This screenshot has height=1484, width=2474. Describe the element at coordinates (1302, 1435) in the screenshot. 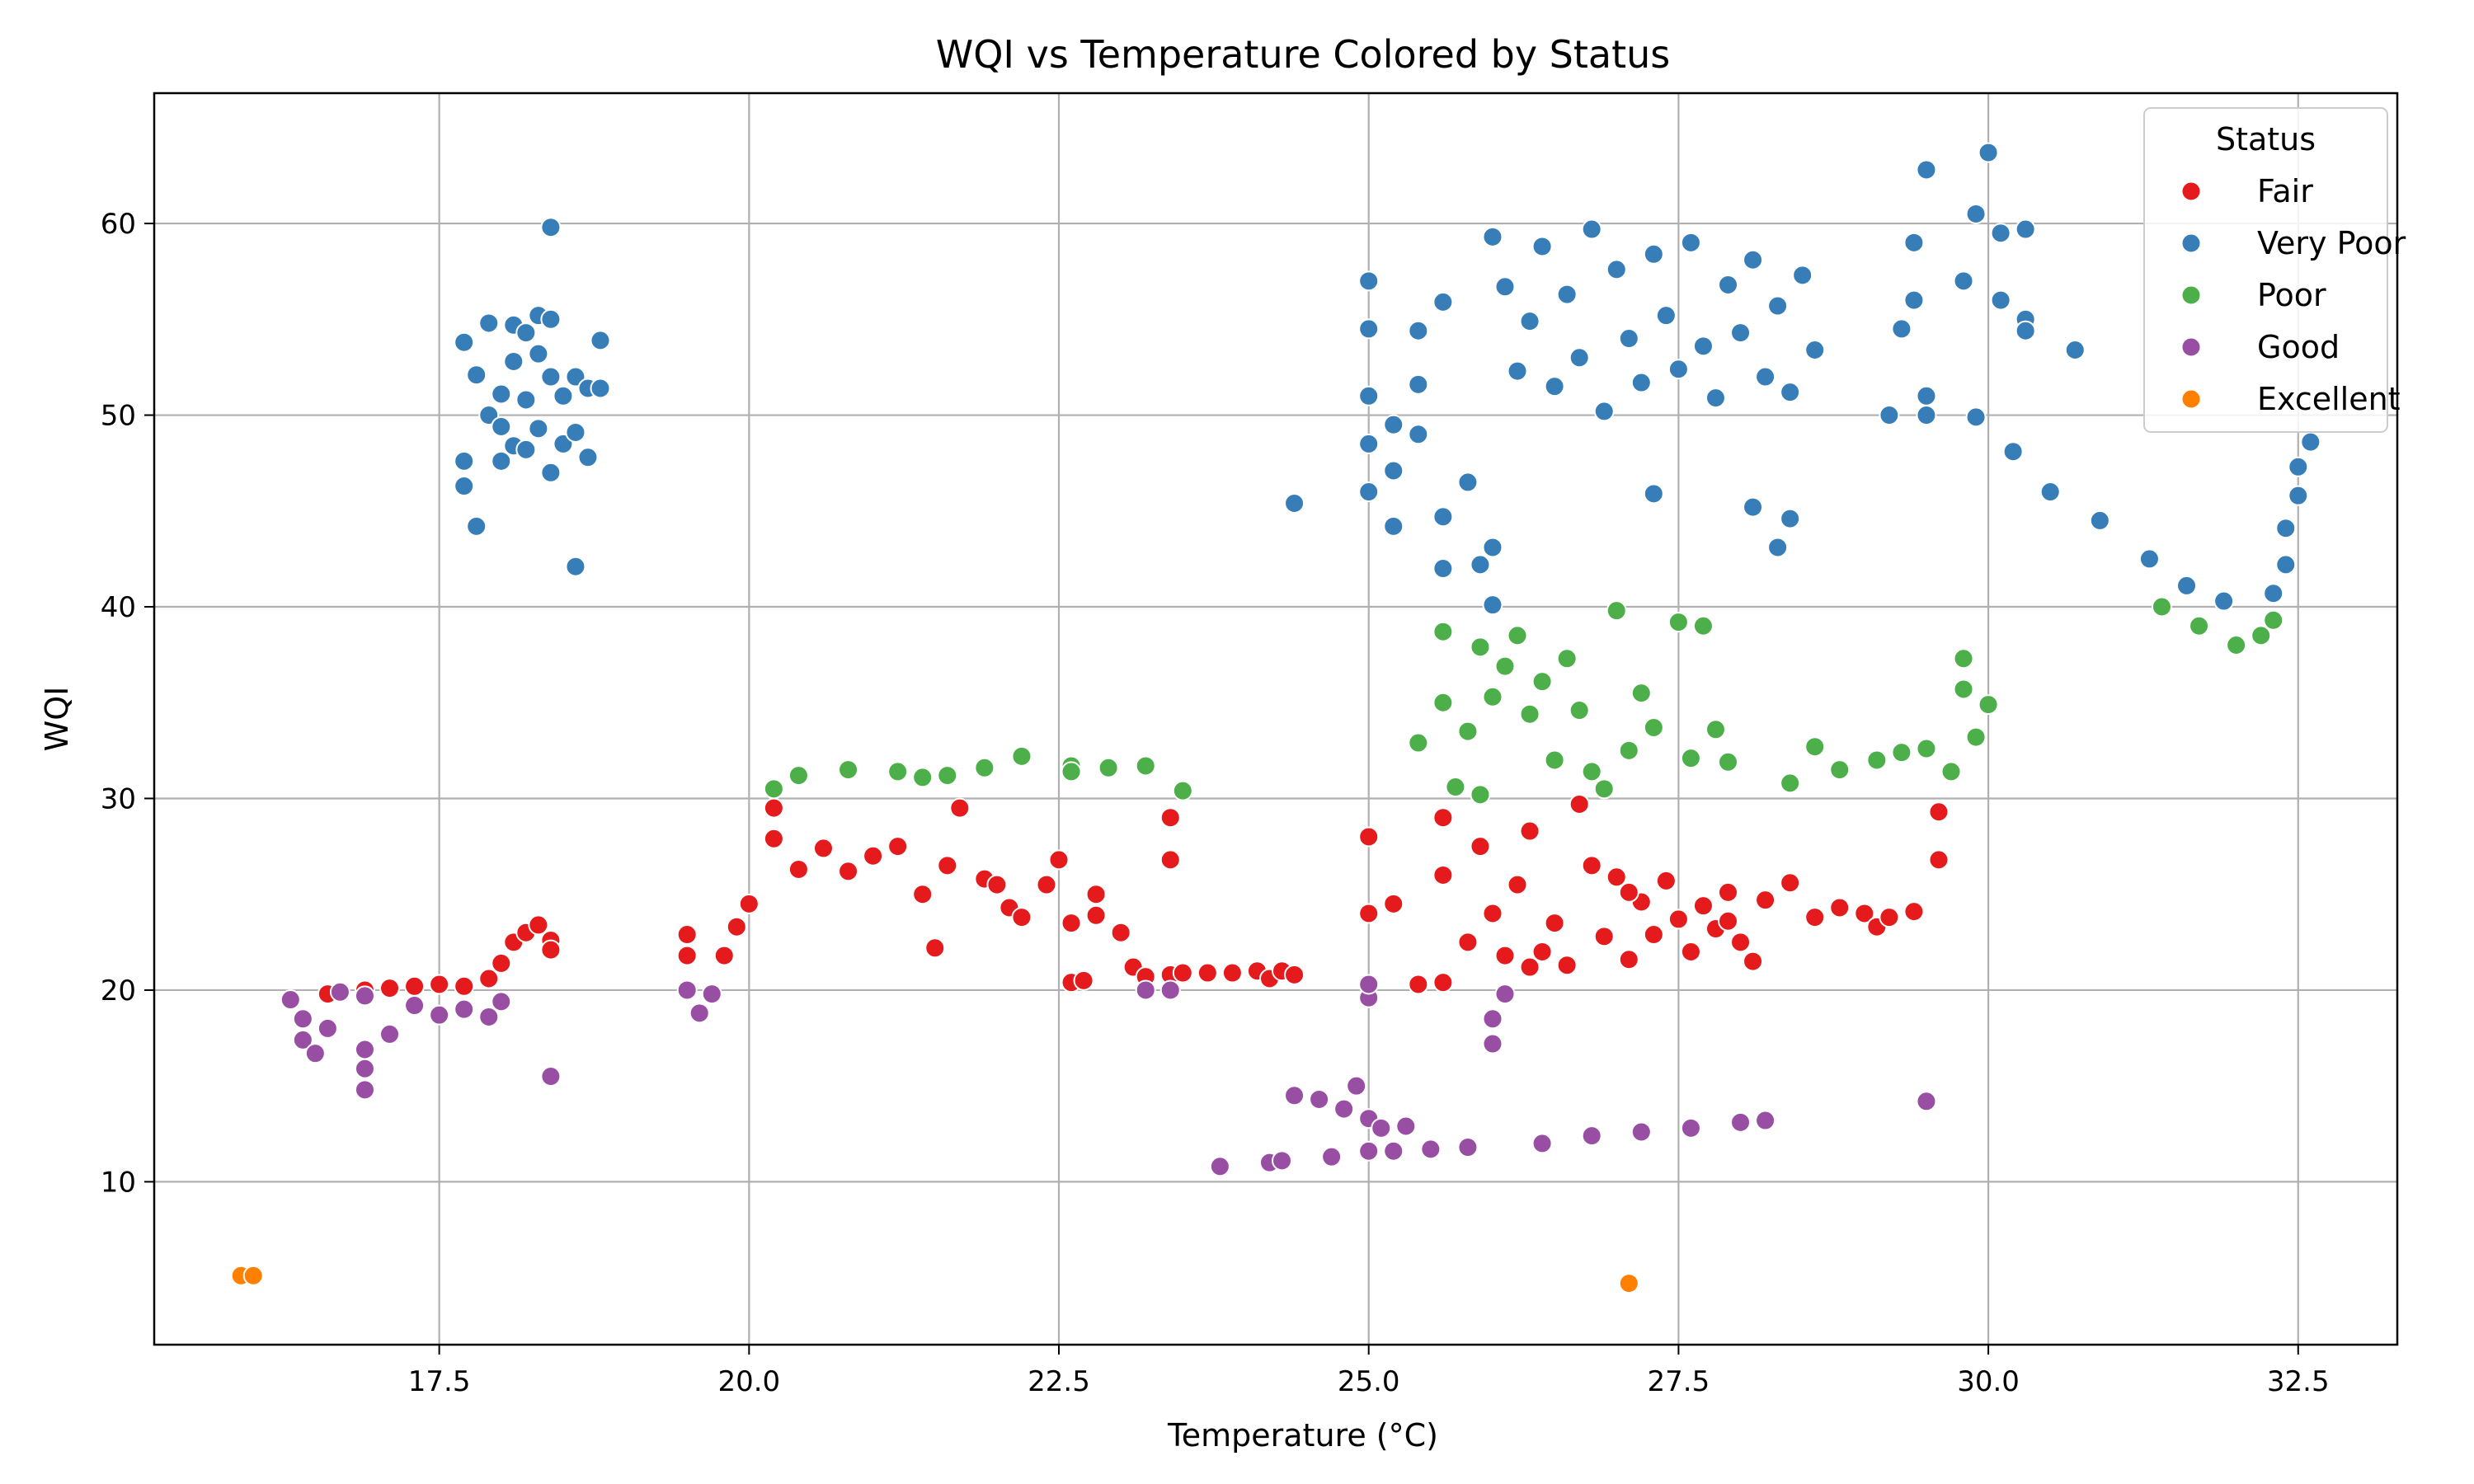

I see `x-axis-label: Temperature (°C)` at that location.